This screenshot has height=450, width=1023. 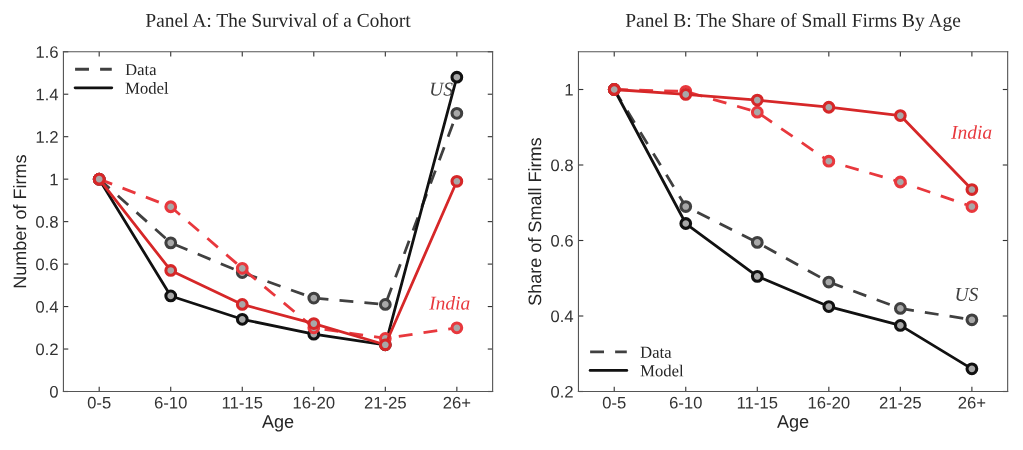 What do you see at coordinates (278, 20) in the screenshot?
I see `chart-title: Panel A: The Survival of a Cohort` at bounding box center [278, 20].